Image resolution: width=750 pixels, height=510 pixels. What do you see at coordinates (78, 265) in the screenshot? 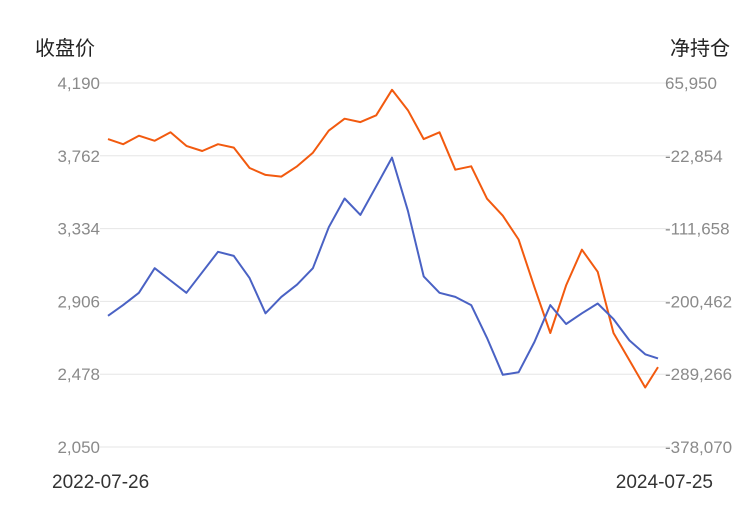
I see `left-tick-labels: 4,190 3,762 3,334 2,906 2,478 2,050` at bounding box center [78, 265].